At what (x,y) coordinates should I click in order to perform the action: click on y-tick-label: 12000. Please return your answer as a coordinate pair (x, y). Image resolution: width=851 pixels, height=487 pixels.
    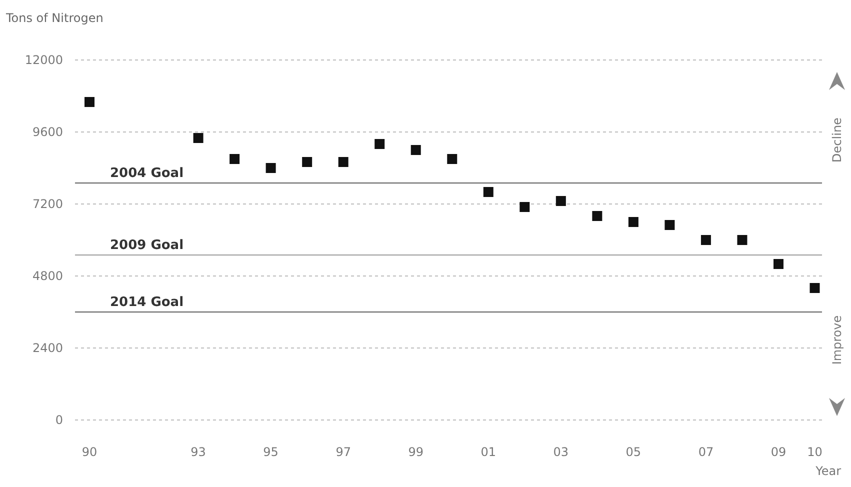
    Looking at the image, I should click on (43, 60).